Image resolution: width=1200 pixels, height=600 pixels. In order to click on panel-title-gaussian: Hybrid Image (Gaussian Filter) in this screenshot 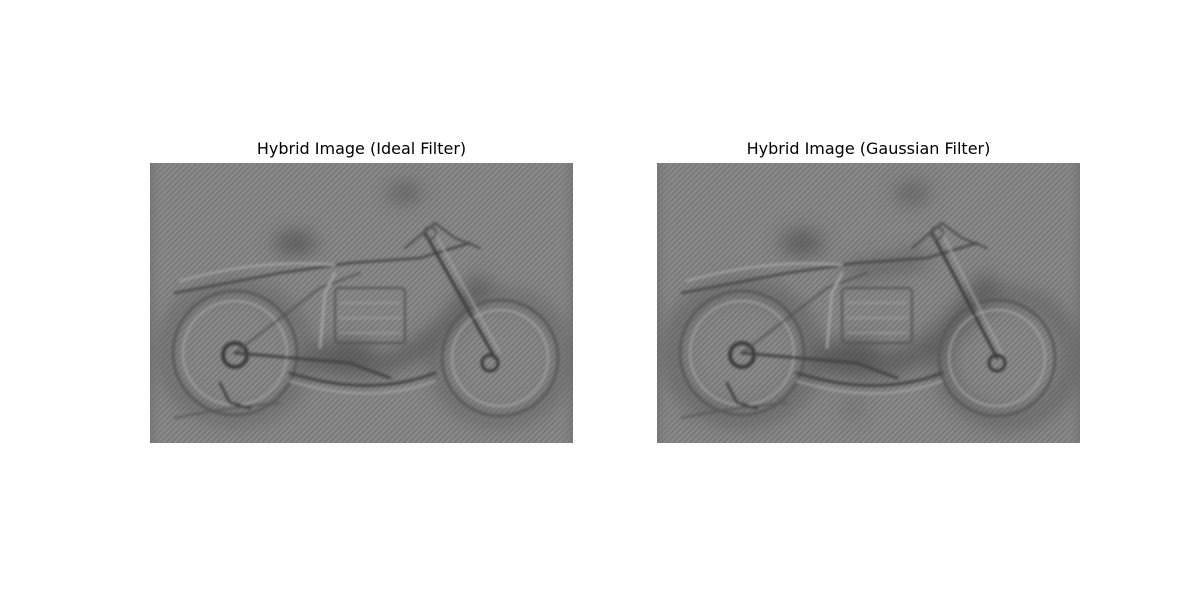, I will do `click(868, 148)`.